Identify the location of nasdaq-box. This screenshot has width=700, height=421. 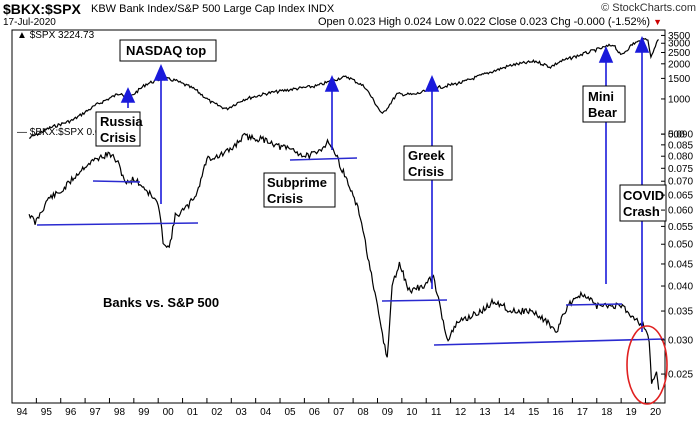
(168, 50).